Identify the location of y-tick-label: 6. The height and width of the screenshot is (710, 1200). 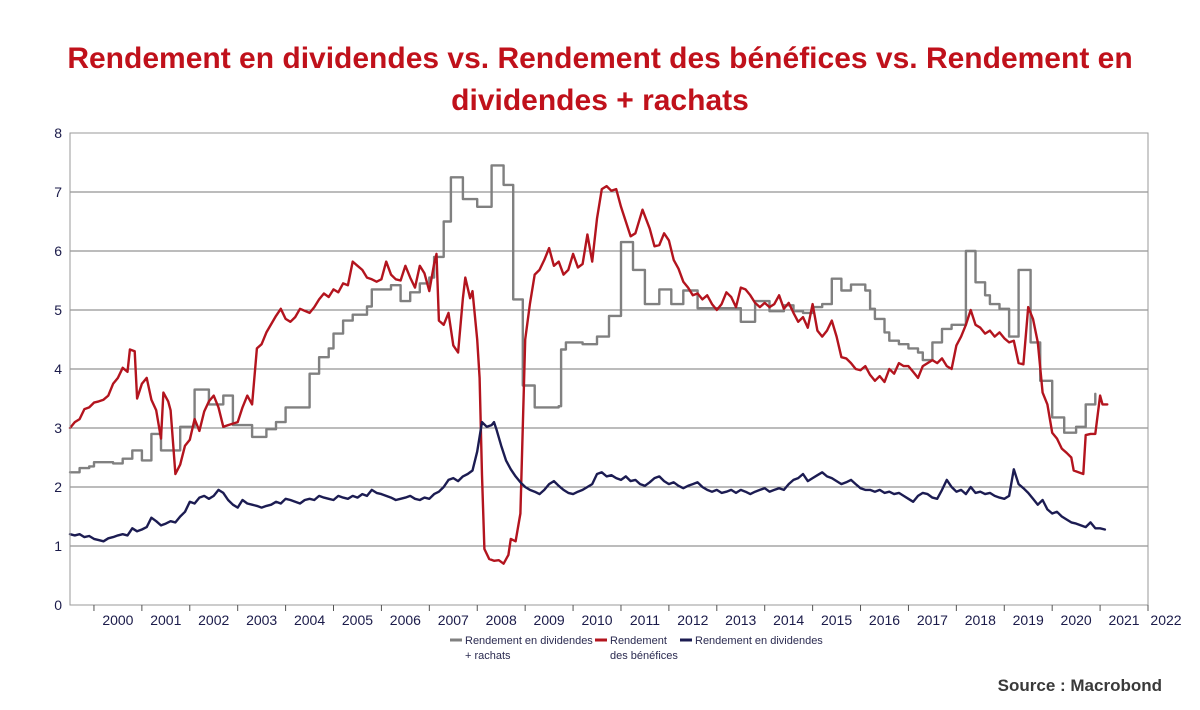
(58, 251).